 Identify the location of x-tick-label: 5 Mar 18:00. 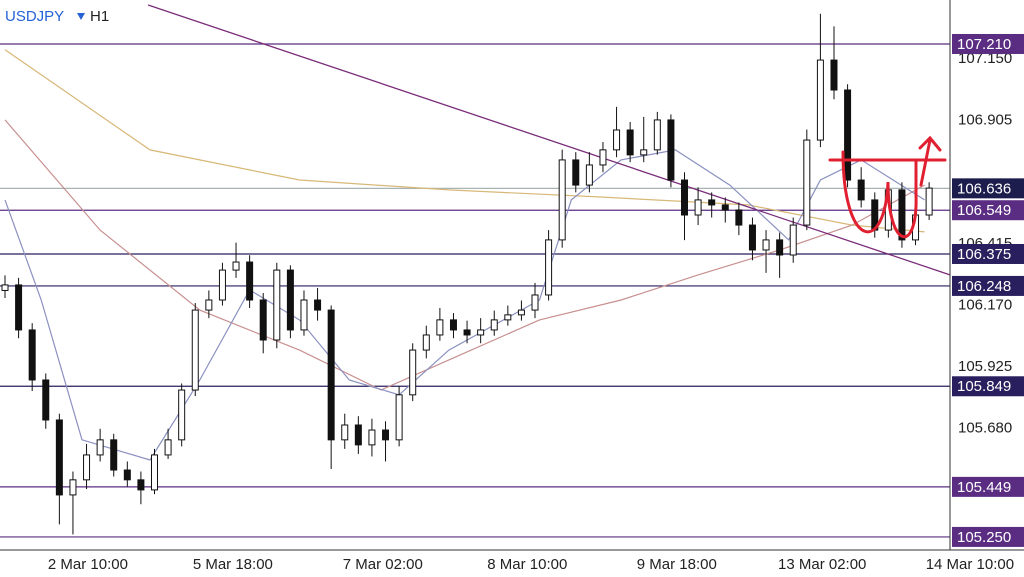
(233, 564).